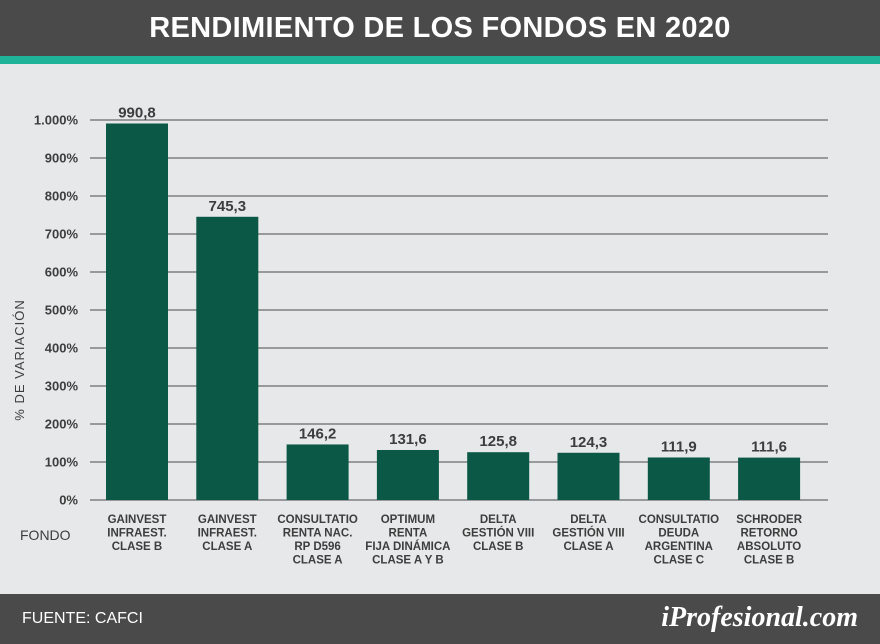  What do you see at coordinates (62, 234) in the screenshot?
I see `y-tick-label: 700%` at bounding box center [62, 234].